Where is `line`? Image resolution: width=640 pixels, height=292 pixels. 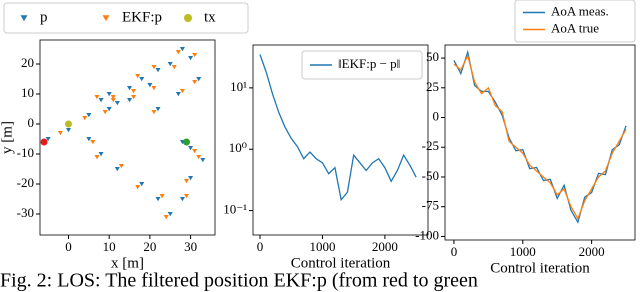
line is located at coordinates (338, 128).